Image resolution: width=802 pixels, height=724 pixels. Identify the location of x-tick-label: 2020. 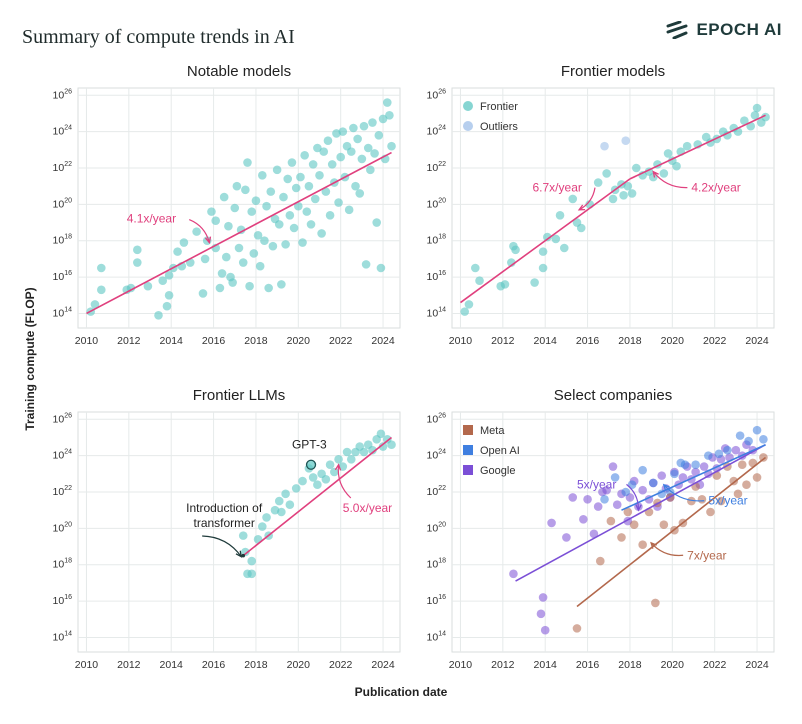
(299, 665).